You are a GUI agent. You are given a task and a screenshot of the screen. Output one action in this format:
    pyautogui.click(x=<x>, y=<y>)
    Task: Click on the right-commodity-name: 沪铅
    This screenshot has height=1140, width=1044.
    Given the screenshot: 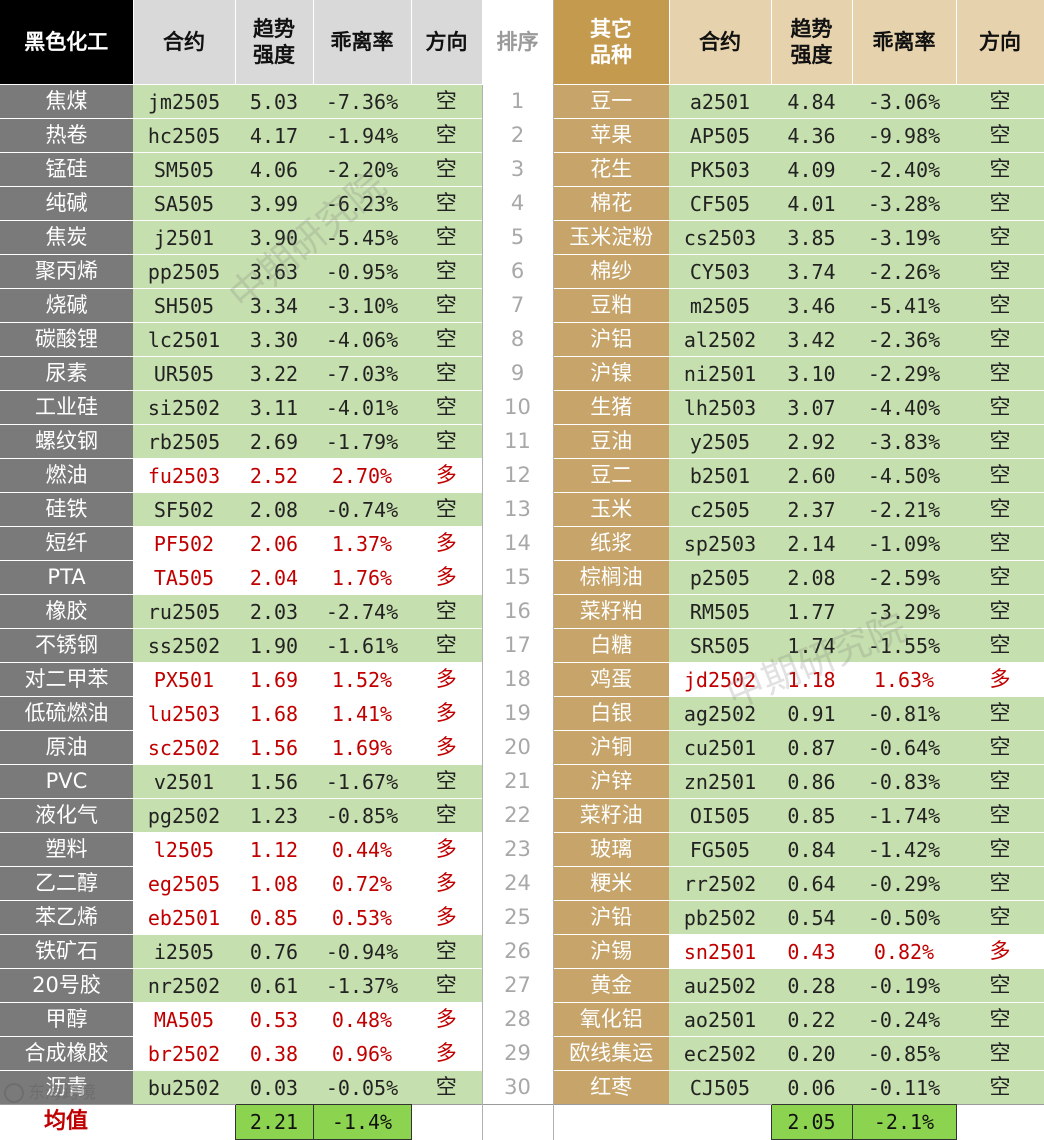 What is the action you would take?
    pyautogui.click(x=611, y=917)
    